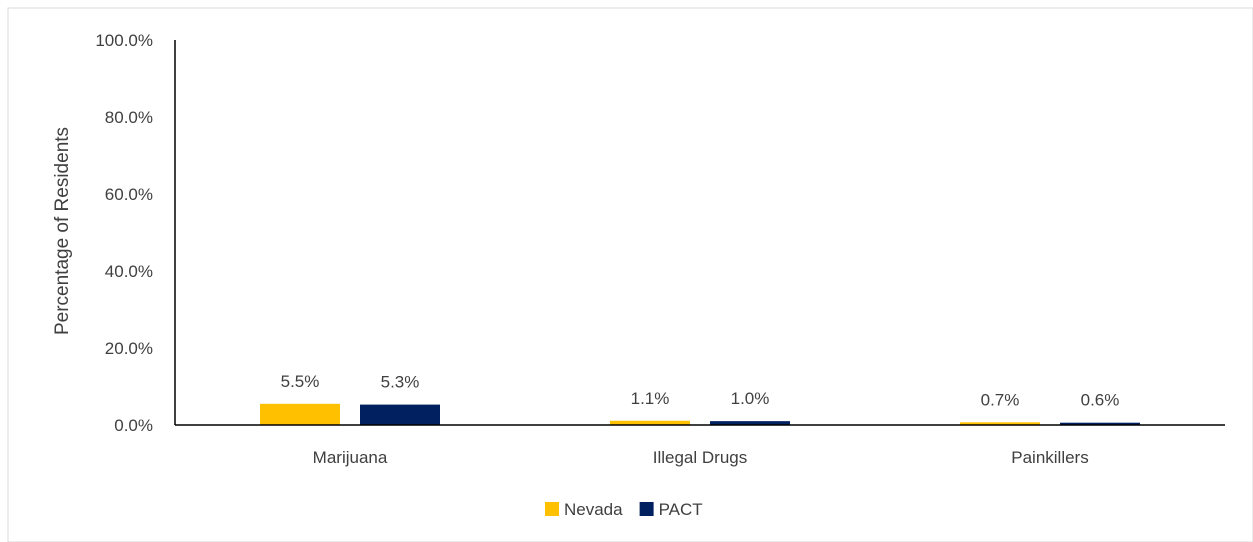  What do you see at coordinates (400, 414) in the screenshot?
I see `bar-pact-marijuana` at bounding box center [400, 414].